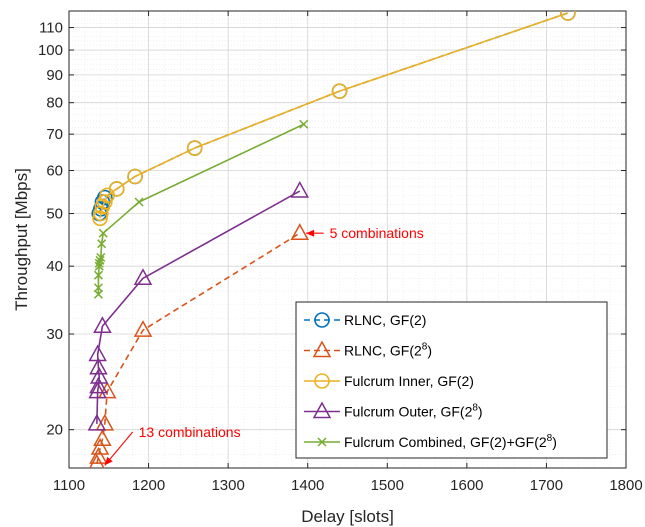  I want to click on y-tick-label: 50, so click(54, 214).